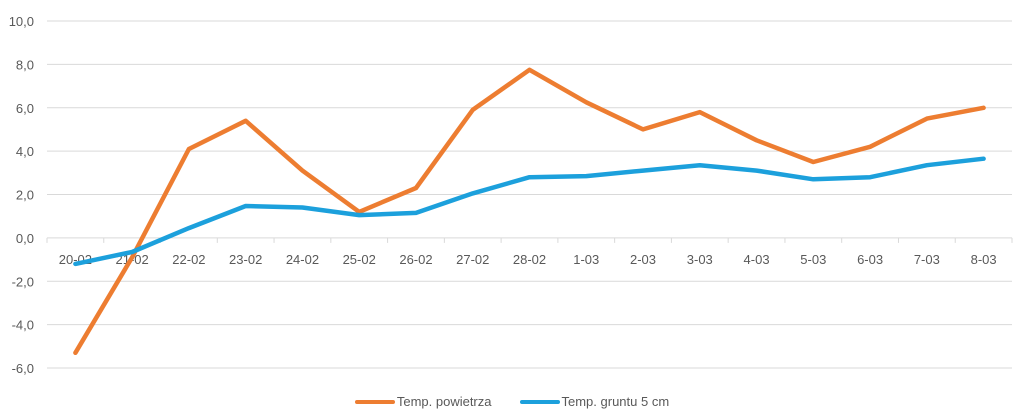  What do you see at coordinates (21, 21) in the screenshot?
I see `y-tick-label: 10,0` at bounding box center [21, 21].